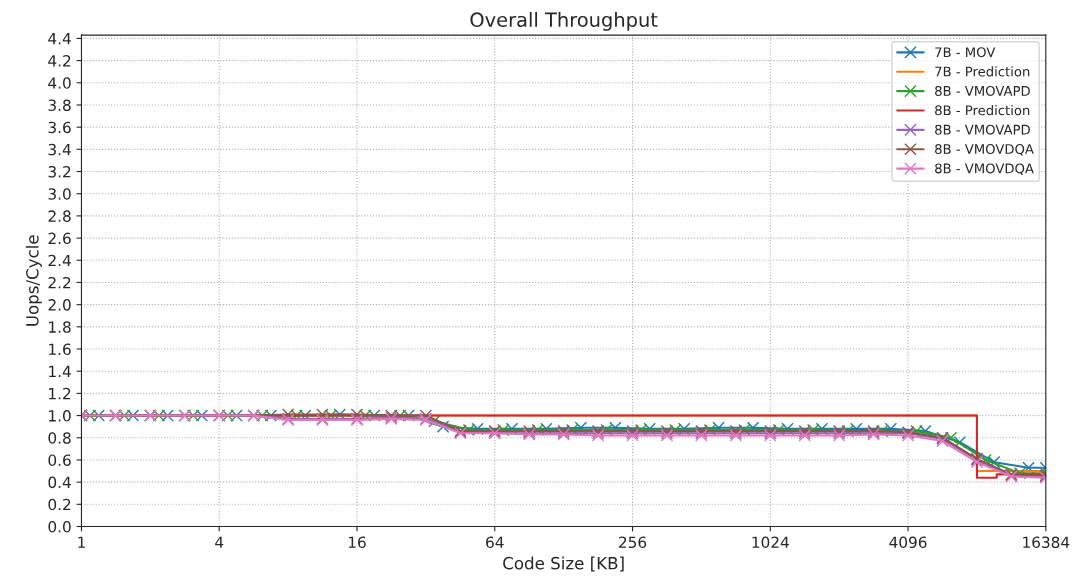 This screenshot has height=585, width=1086. What do you see at coordinates (59, 482) in the screenshot?
I see `y-tick-label: 0.4` at bounding box center [59, 482].